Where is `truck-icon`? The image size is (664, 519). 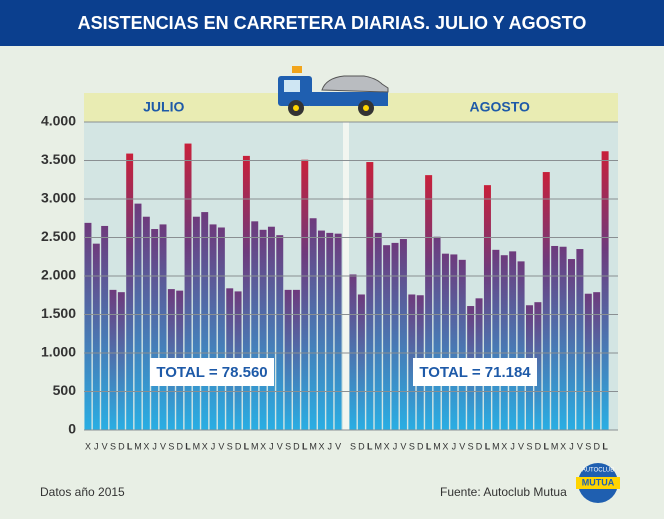 truck-icon is located at coordinates (333, 91).